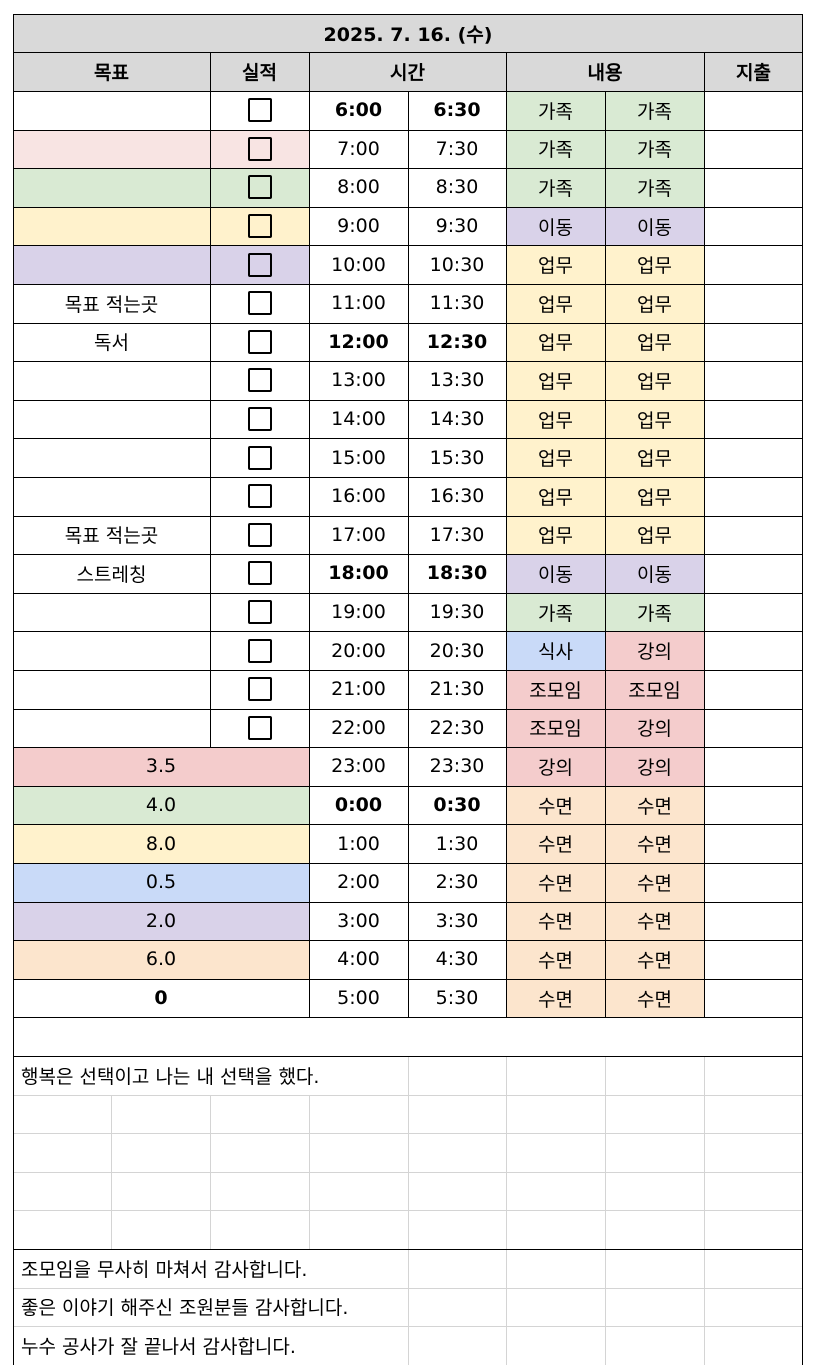  I want to click on time-start: 16:00, so click(358, 496).